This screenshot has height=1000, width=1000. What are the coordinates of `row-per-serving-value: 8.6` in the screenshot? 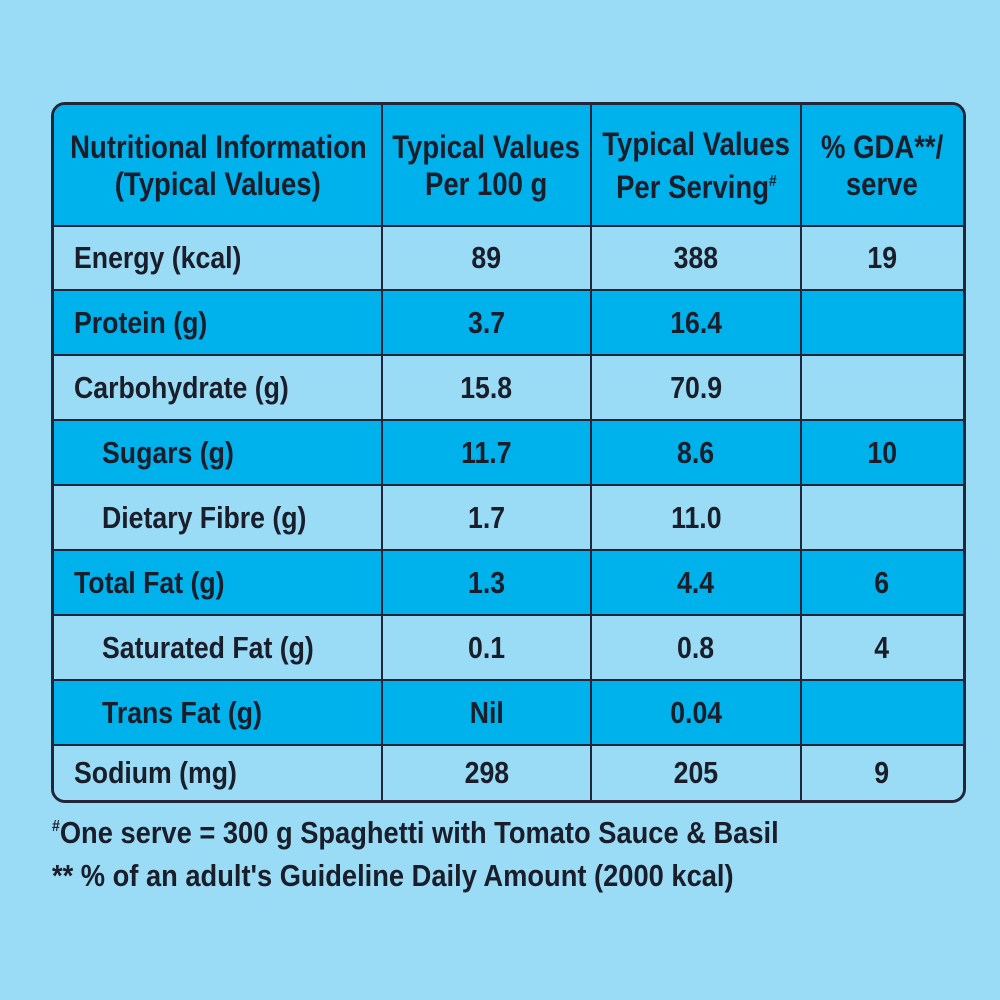 It's located at (696, 452).